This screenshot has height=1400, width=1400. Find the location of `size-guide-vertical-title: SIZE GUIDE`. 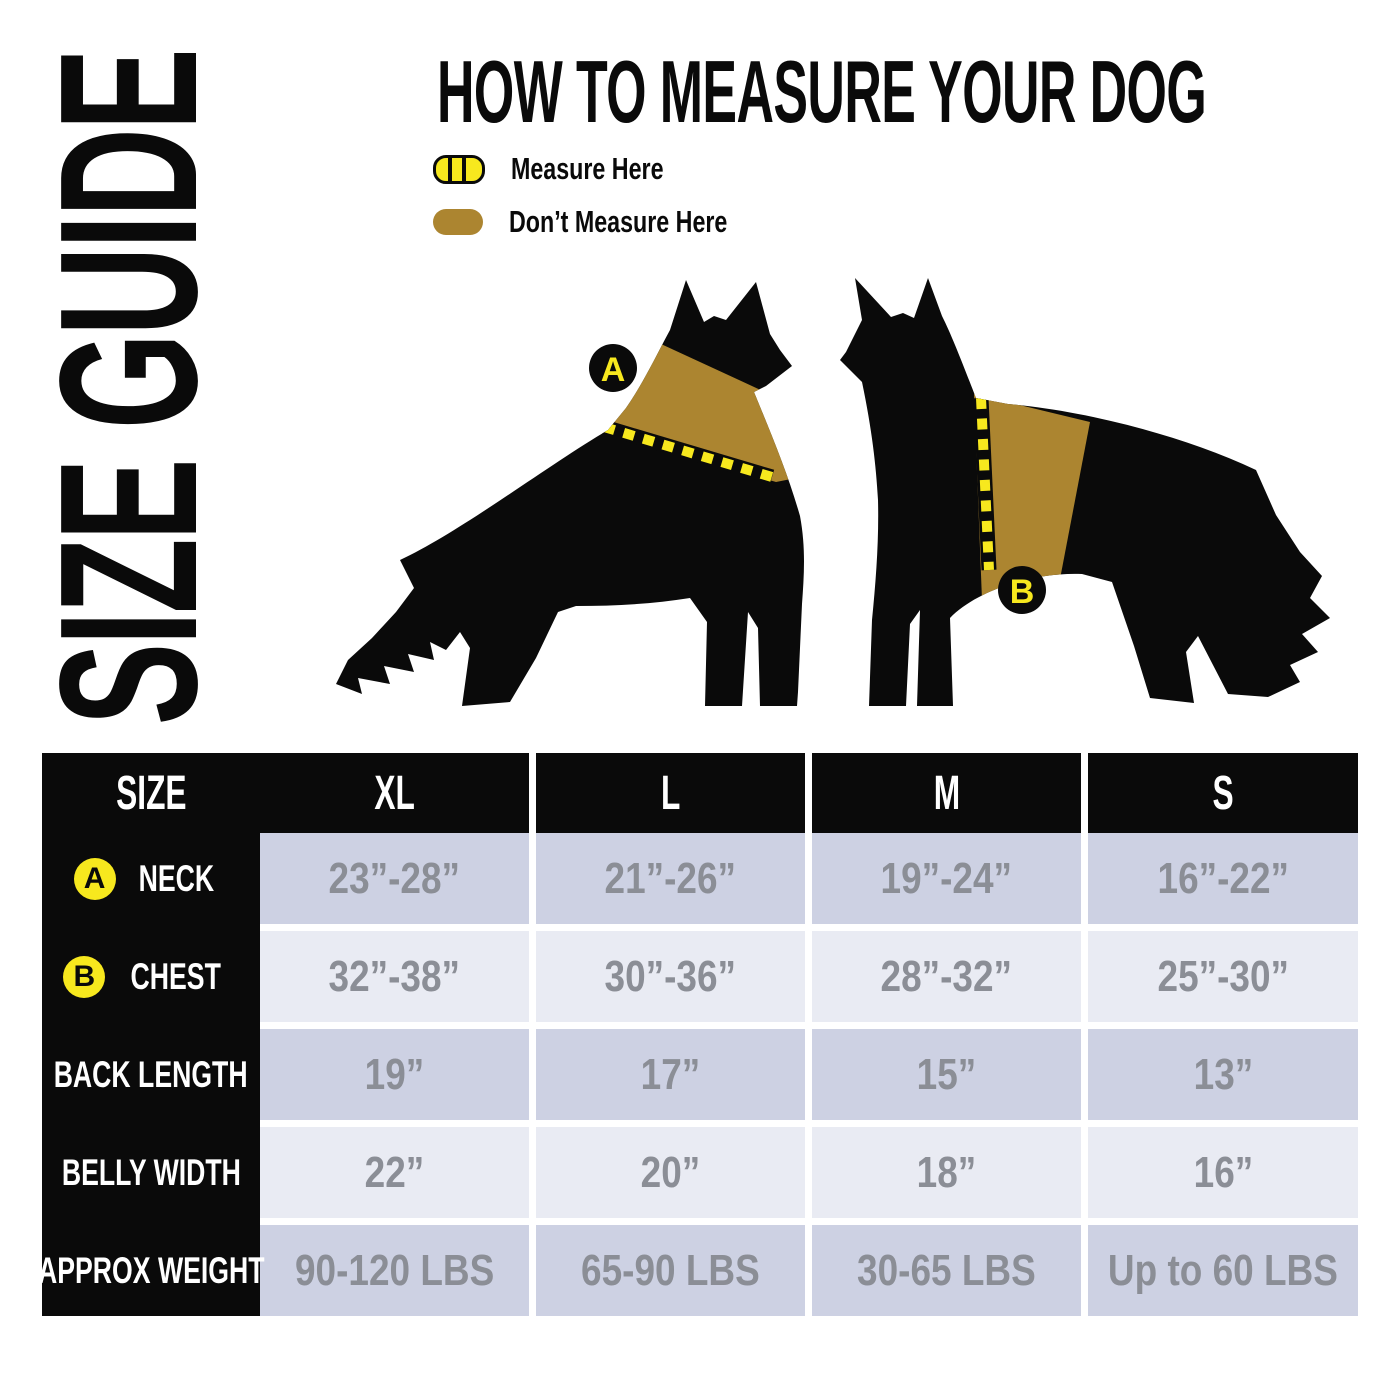

size-guide-vertical-title: SIZE GUIDE is located at coordinates (128, 388).